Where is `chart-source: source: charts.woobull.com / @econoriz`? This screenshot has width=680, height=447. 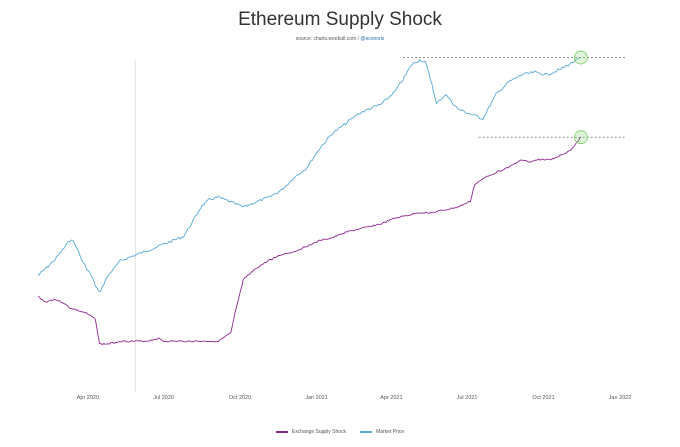 chart-source: source: charts.woobull.com / @econoriz is located at coordinates (340, 39).